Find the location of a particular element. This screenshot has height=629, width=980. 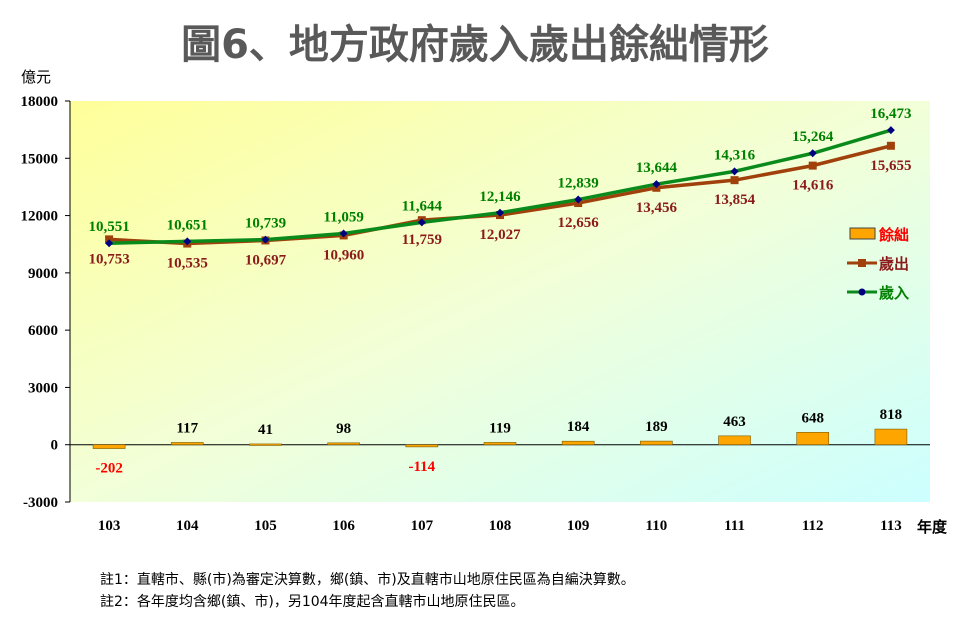

y-tick-label: 15000 is located at coordinates (40, 159).